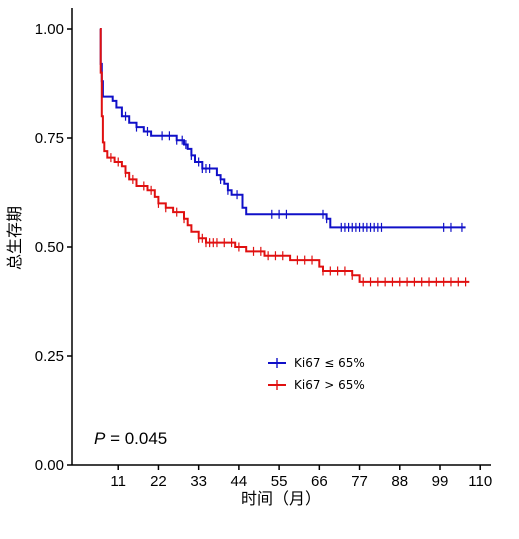 Image resolution: width=519 pixels, height=539 pixels. I want to click on legend-label-ki67-low: Ki67 ≤ 65%, so click(329, 363).